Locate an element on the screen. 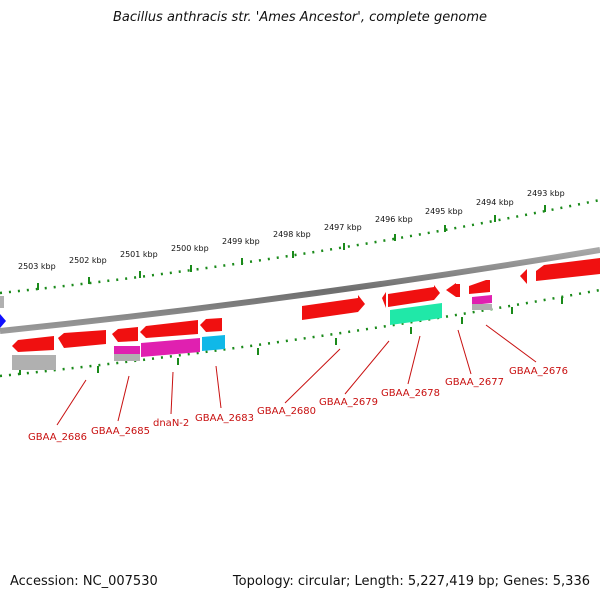  gene-label: GBAA_2679 is located at coordinates (348, 402).